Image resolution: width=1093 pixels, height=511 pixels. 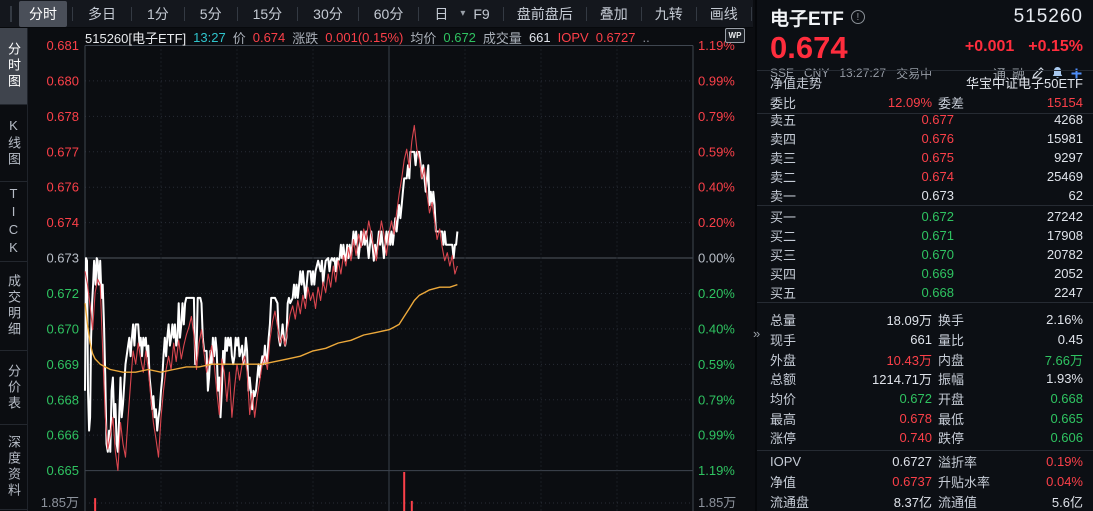 What do you see at coordinates (925, 273) in the screenshot?
I see `bid-row-3: 买四 0.669 2052` at bounding box center [925, 273].